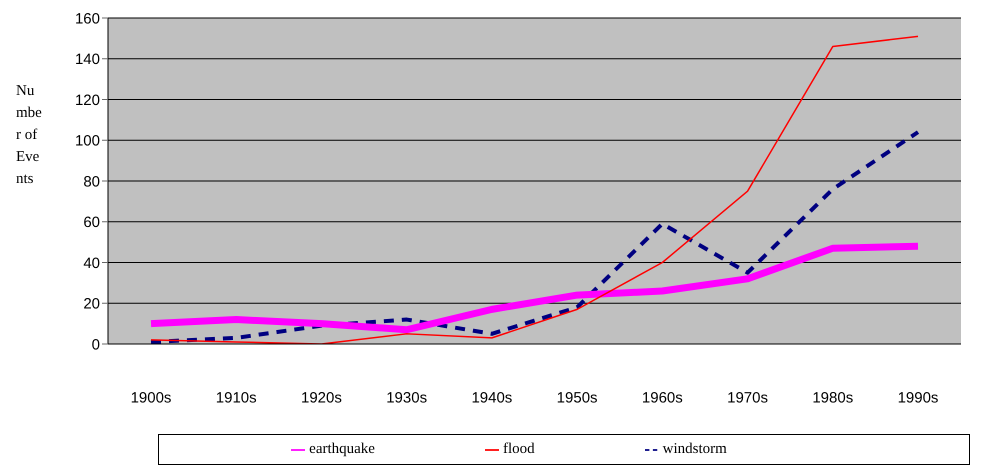 The height and width of the screenshot is (473, 989). I want to click on legend-label: windstorm, so click(694, 449).